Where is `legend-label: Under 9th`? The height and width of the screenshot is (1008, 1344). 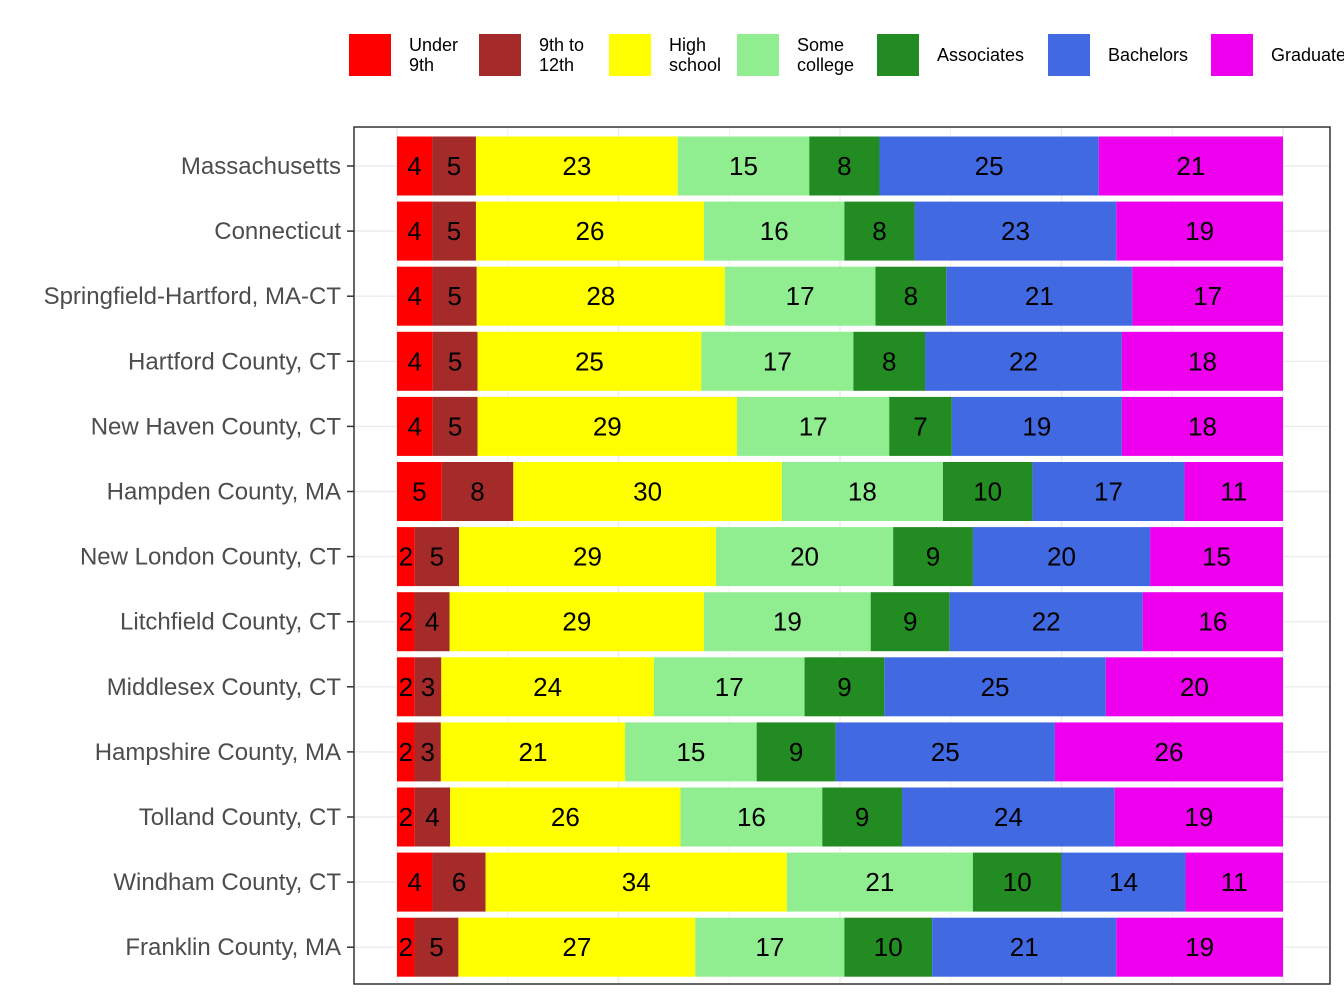 legend-label: Under 9th is located at coordinates (433, 55).